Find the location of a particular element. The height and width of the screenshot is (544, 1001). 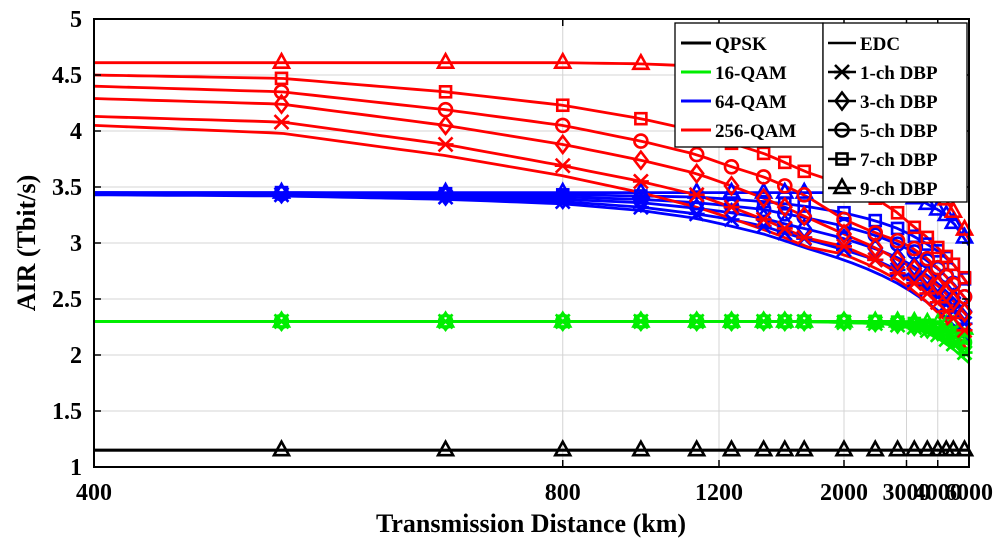

x-tick-label: 400 is located at coordinates (94, 493).